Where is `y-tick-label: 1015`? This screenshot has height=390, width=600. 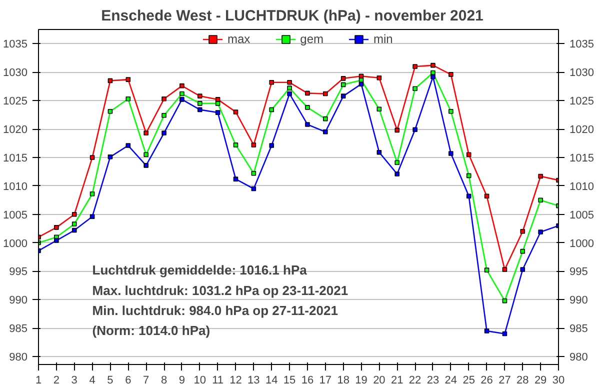 y-tick-label: 1015 is located at coordinates (15, 158).